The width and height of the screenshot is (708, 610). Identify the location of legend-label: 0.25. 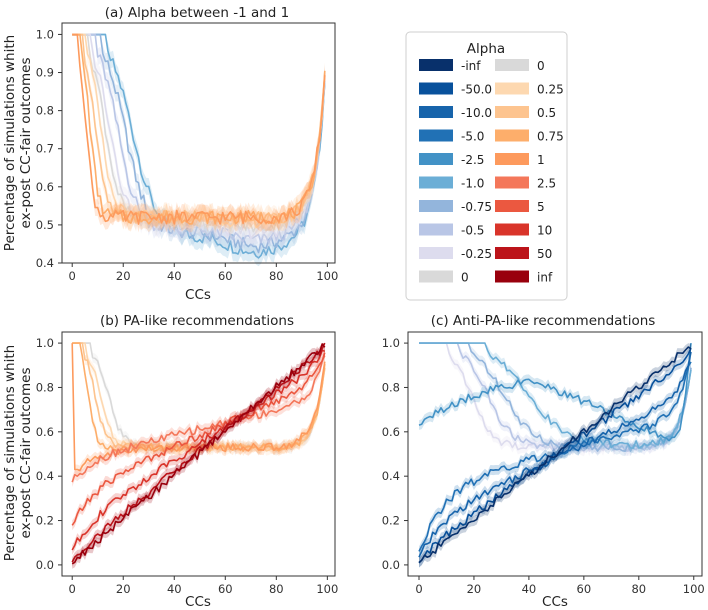
(550, 90).